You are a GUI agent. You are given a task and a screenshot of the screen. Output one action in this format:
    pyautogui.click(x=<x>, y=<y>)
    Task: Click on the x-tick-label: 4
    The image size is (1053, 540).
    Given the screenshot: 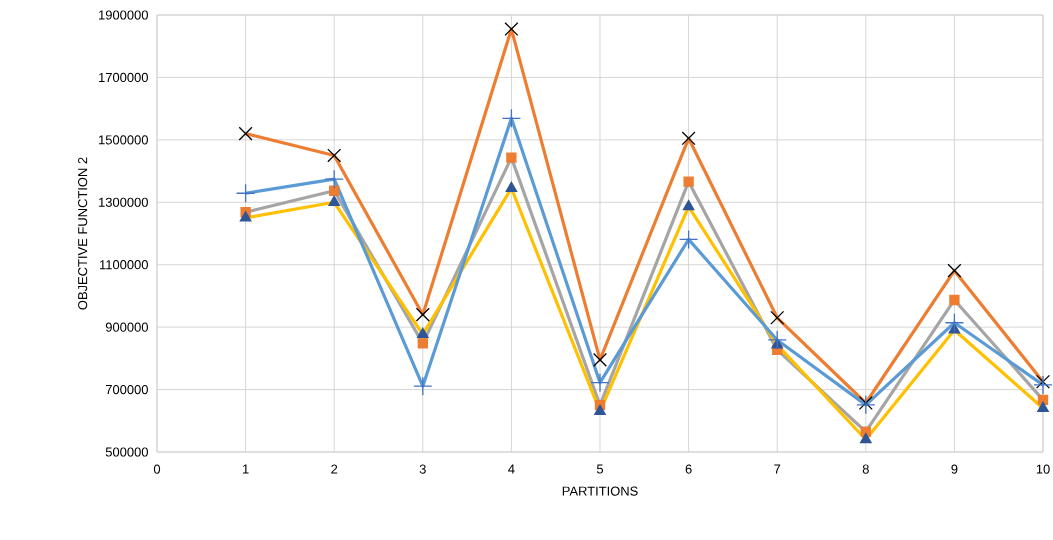 What is the action you would take?
    pyautogui.click(x=511, y=469)
    